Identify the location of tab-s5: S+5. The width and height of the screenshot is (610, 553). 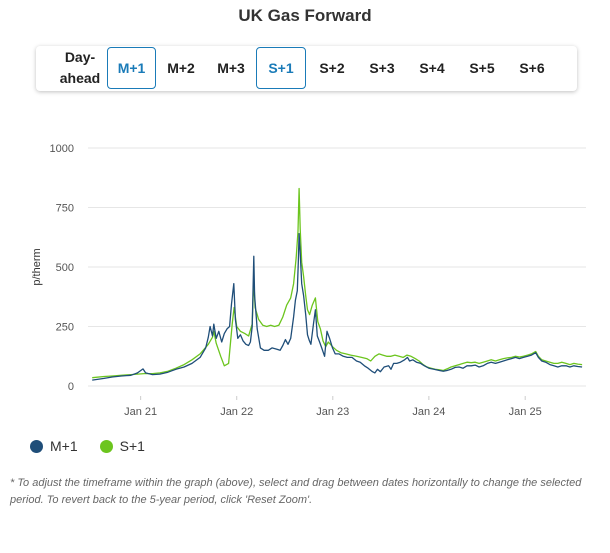
(482, 67).